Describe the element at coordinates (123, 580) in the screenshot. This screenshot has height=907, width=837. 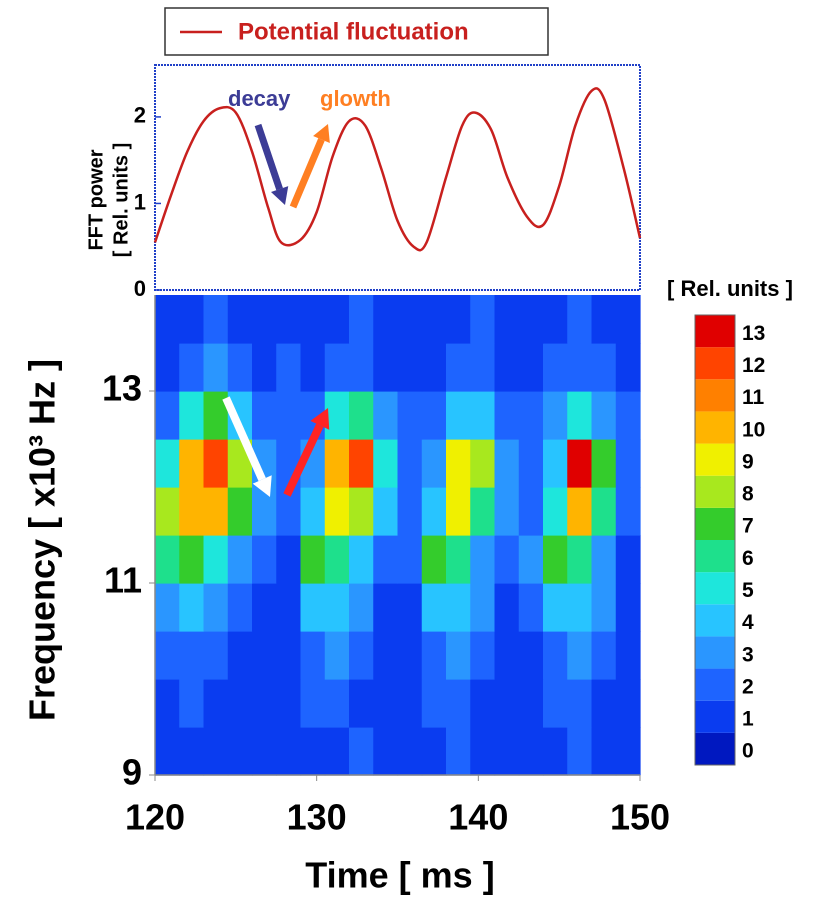
I see `y-tick-label: 11` at that location.